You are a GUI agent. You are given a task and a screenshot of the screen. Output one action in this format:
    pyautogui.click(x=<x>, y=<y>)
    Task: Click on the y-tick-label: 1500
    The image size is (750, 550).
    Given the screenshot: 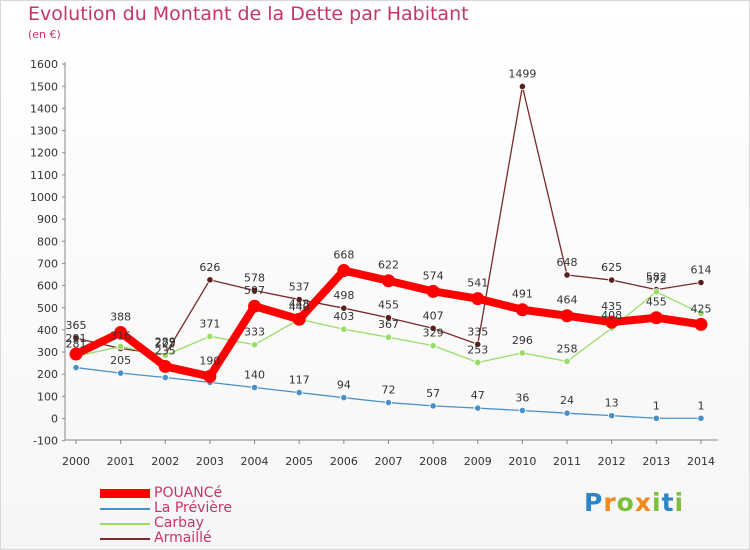 What is the action you would take?
    pyautogui.click(x=44, y=86)
    